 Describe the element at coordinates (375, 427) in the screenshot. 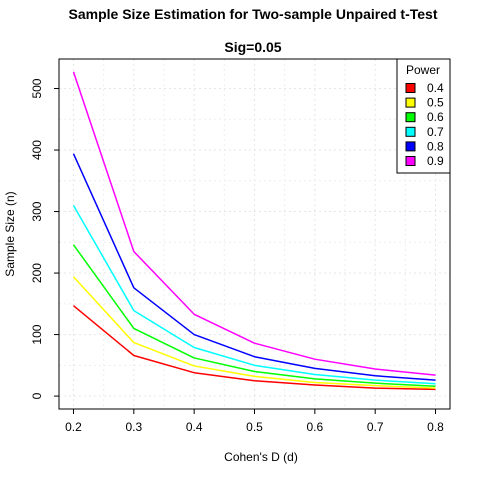

I see `x-tick-label: 0.7` at that location.